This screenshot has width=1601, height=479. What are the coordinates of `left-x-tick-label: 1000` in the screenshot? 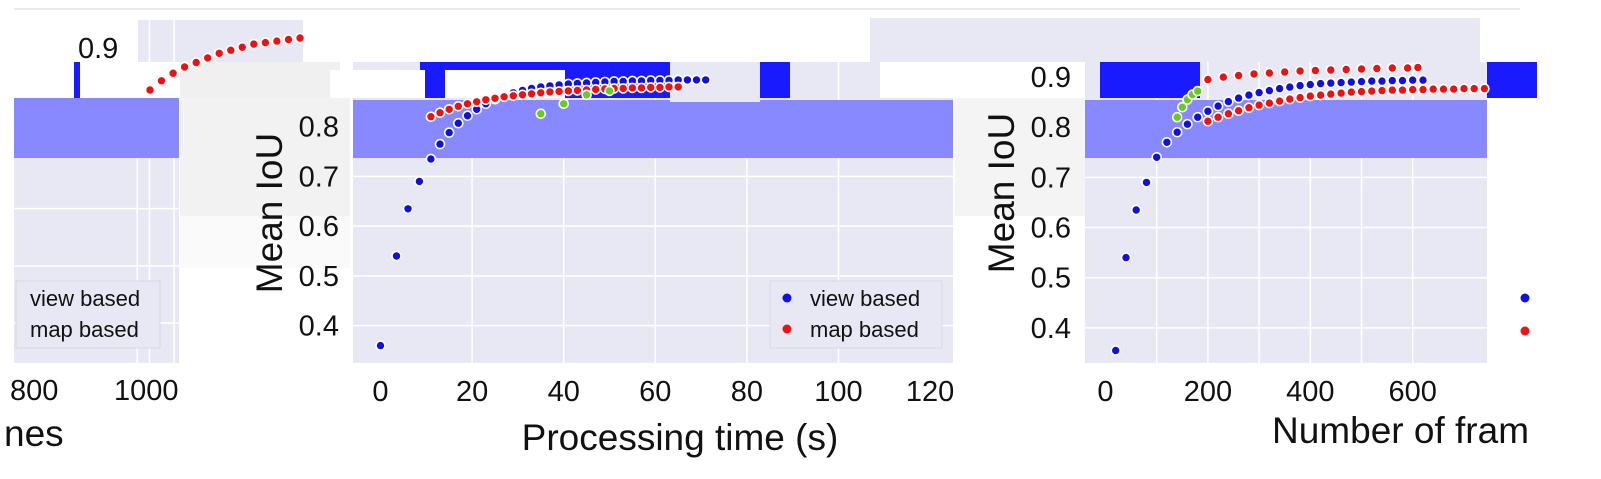 It's located at (146, 391).